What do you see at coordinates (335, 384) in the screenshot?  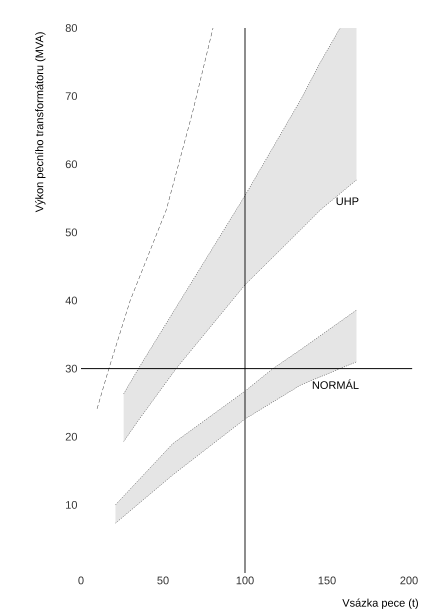 I see `series-label: NORMÁL` at bounding box center [335, 384].